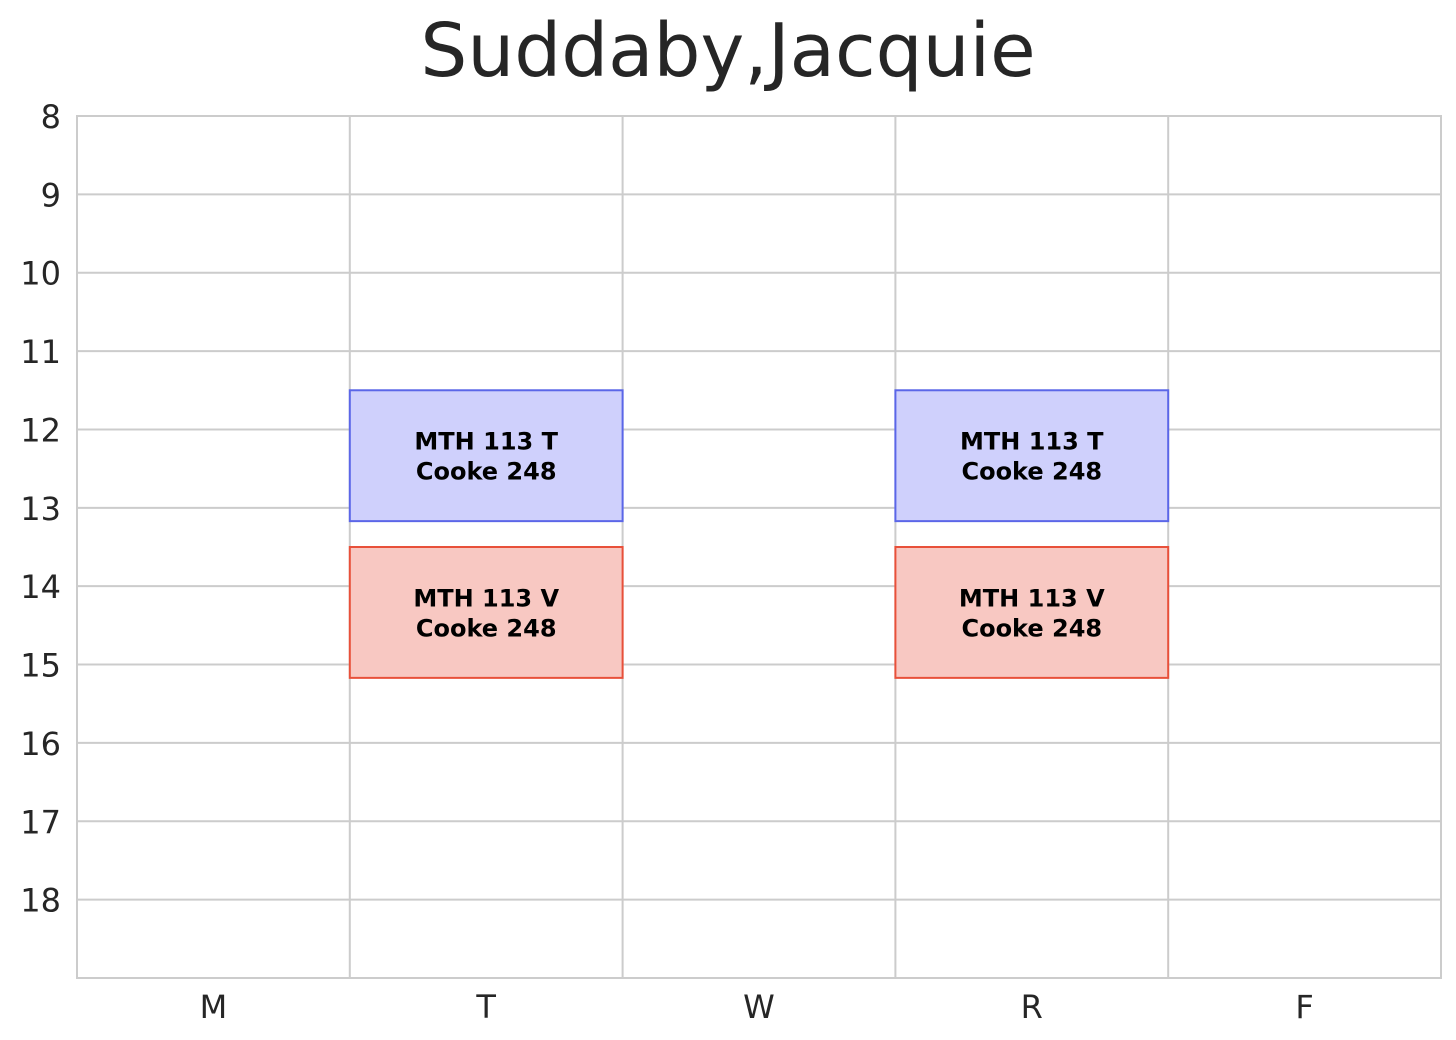  What do you see at coordinates (40, 509) in the screenshot?
I see `y-tick-label: 13` at bounding box center [40, 509].